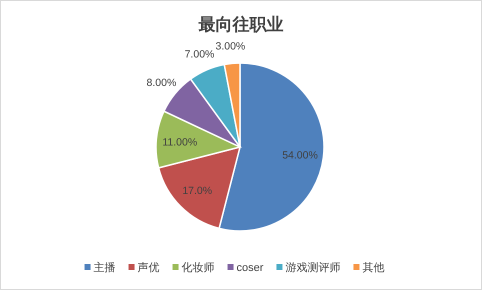 The height and width of the screenshot is (290, 482). What do you see at coordinates (161, 82) in the screenshot?
I see `data-label: 8.00%` at bounding box center [161, 82].